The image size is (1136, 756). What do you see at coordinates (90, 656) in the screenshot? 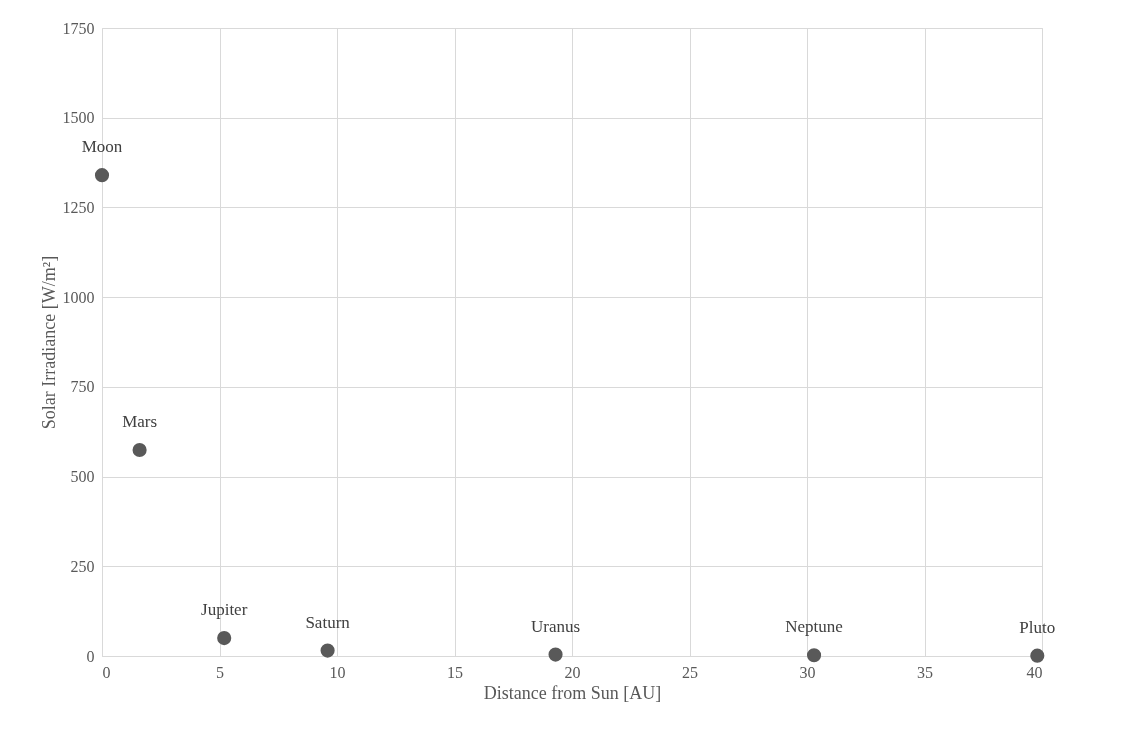
I see `y-tick-label: 0` at bounding box center [90, 656].